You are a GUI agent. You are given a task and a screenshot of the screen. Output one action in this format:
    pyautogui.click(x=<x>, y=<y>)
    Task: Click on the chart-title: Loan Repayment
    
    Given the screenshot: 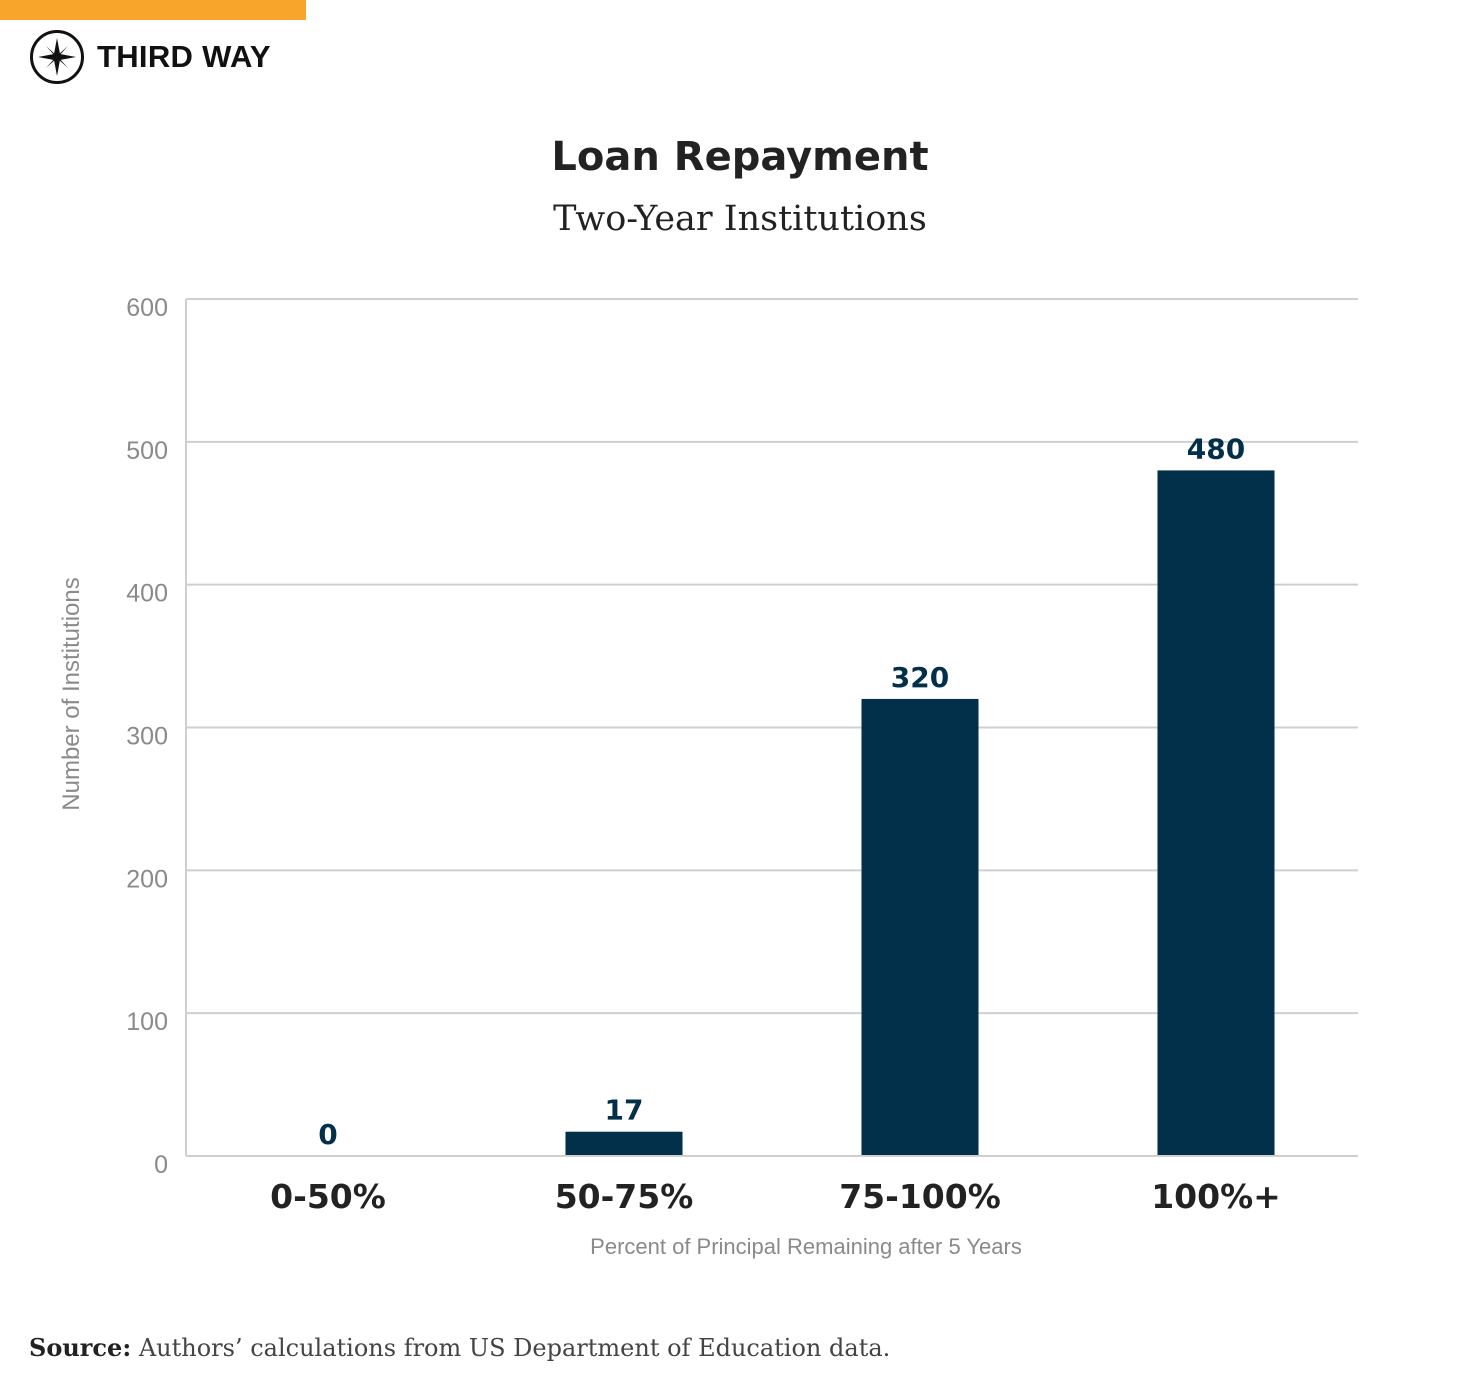 What is the action you would take?
    pyautogui.click(x=740, y=157)
    